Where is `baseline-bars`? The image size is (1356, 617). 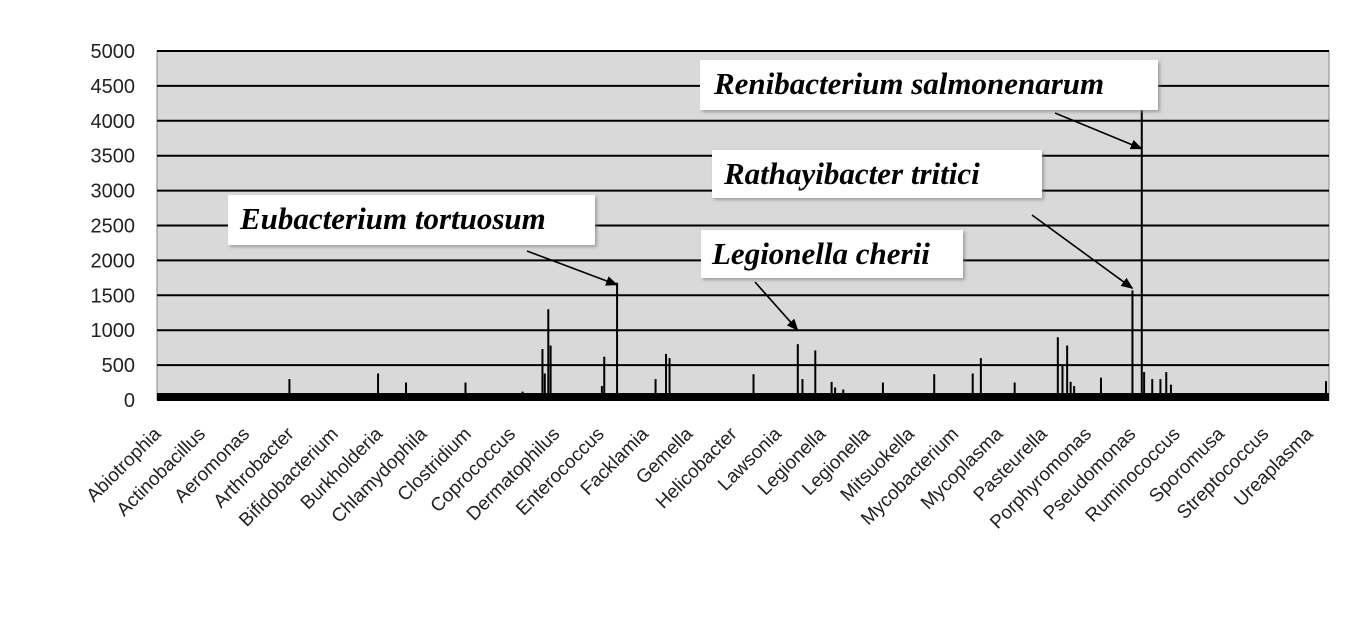
baseline-bars is located at coordinates (743, 396).